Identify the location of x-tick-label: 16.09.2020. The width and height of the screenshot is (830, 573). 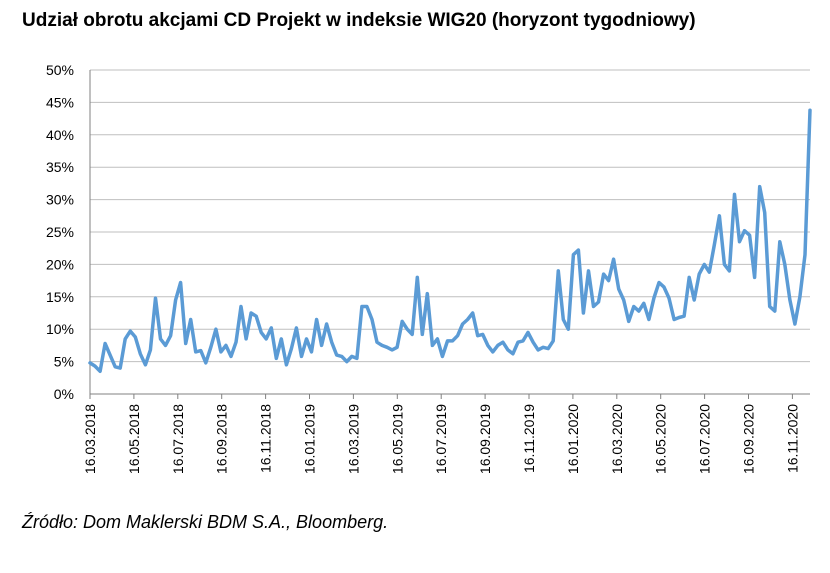
(749, 439).